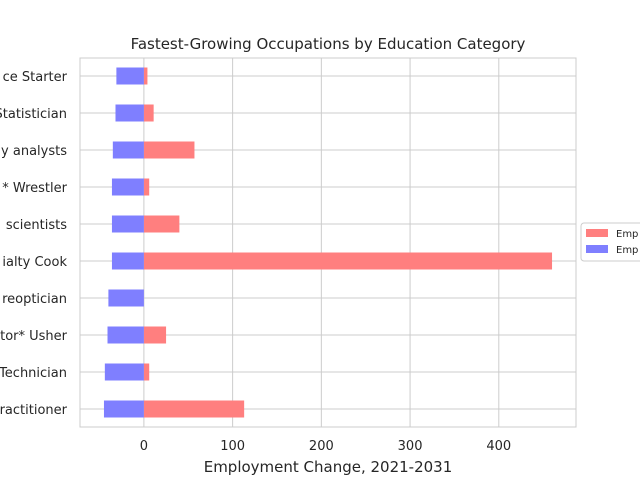 The image size is (640, 480). What do you see at coordinates (144, 446) in the screenshot?
I see `x-tick-label: 0` at bounding box center [144, 446].